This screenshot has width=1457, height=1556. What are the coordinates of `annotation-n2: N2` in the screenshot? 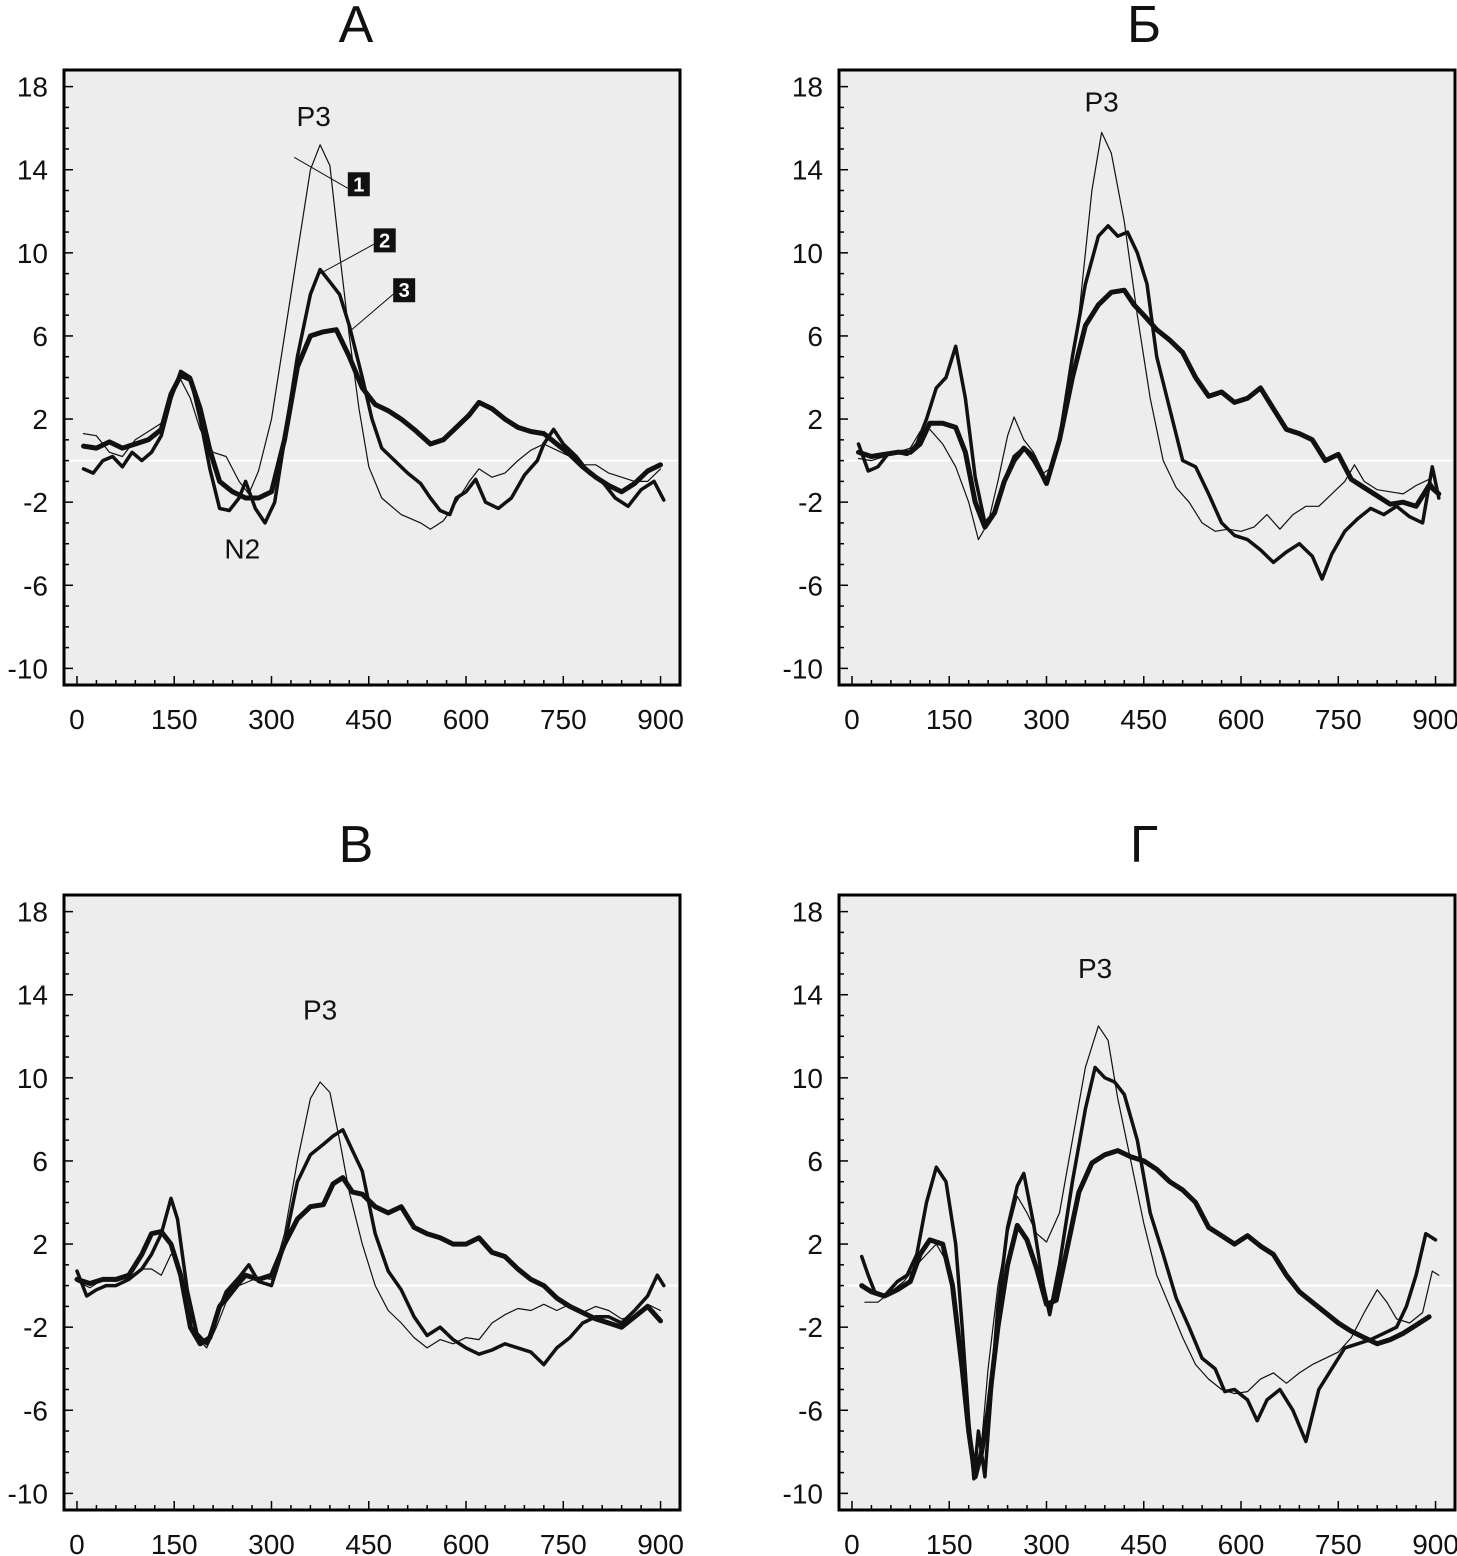 It's located at (242, 548).